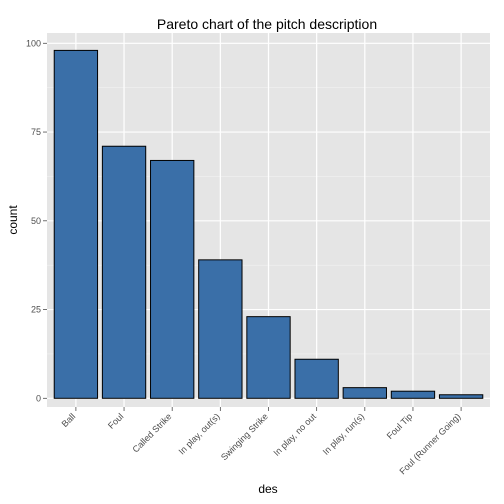 The height and width of the screenshot is (504, 504). I want to click on bar-in-play-no-out, so click(316, 378).